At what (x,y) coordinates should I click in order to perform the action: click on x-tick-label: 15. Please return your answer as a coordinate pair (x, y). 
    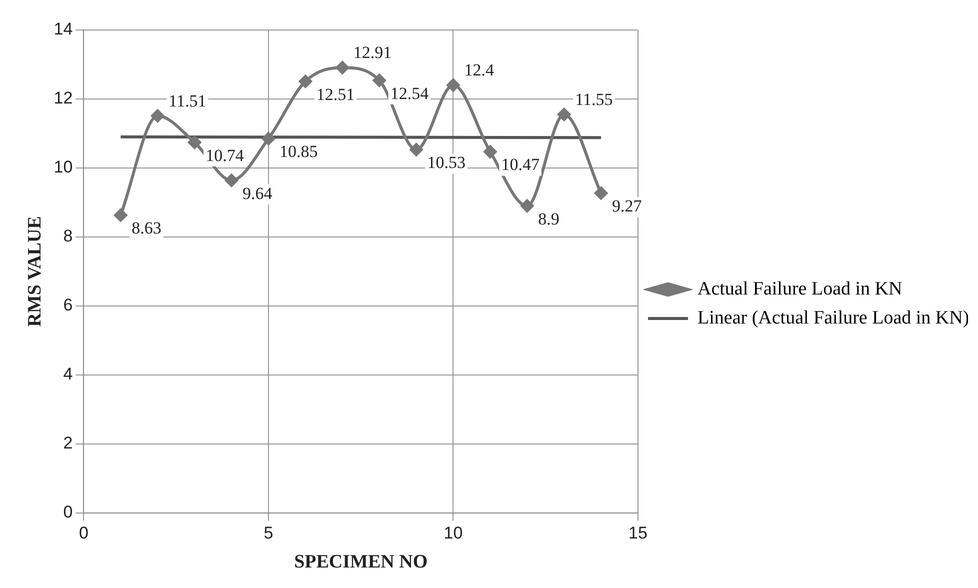
    Looking at the image, I should click on (638, 533).